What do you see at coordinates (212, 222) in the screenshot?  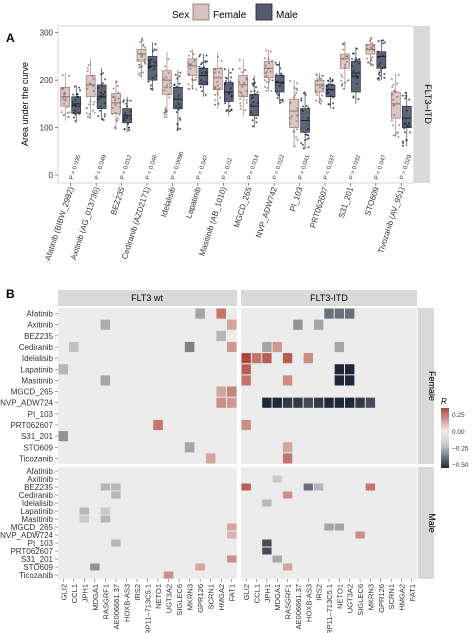 I see `x-tick-label: Masitinib (AB_1010)` at bounding box center [212, 222].